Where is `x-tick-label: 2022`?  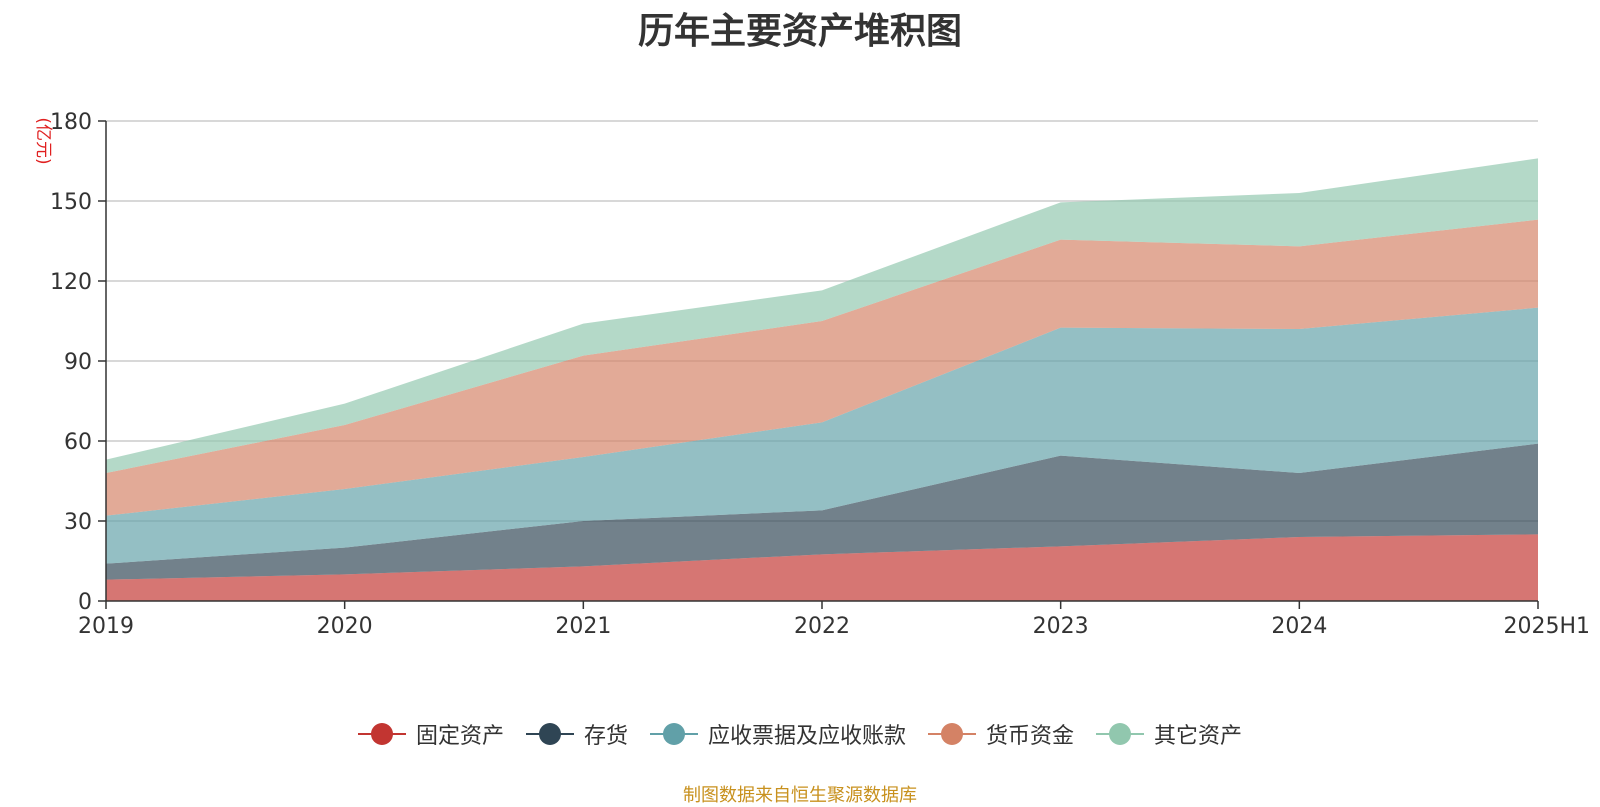
x-tick-label: 2022 is located at coordinates (822, 626).